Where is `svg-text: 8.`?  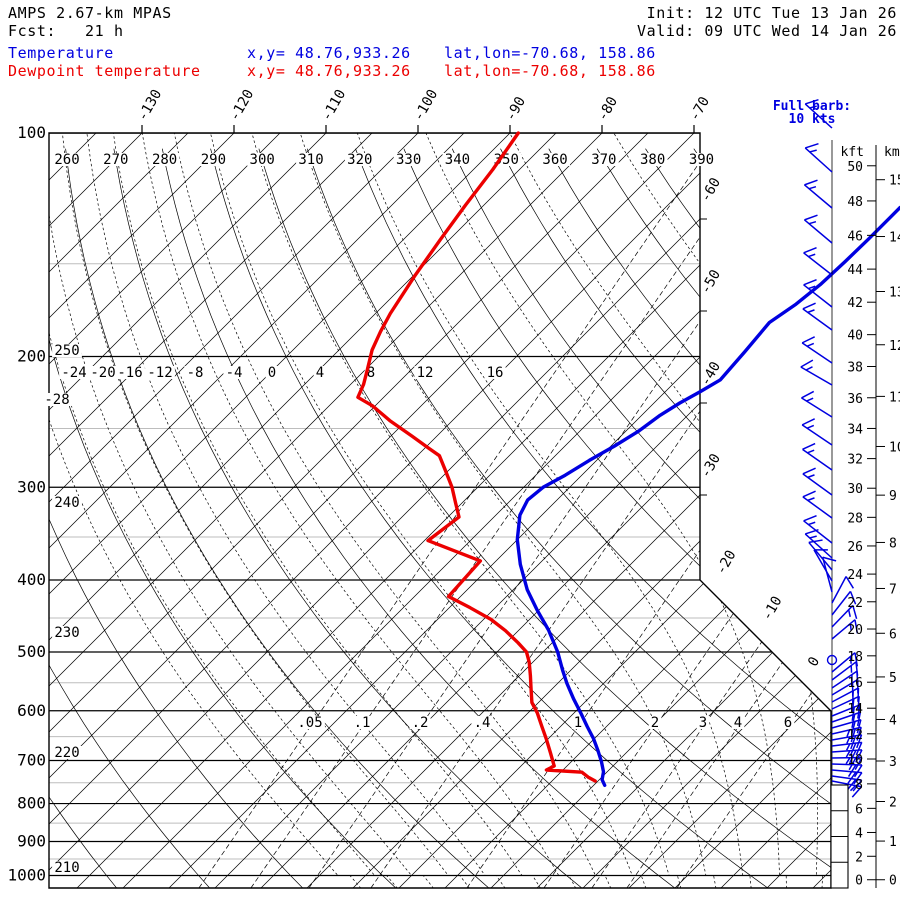 svg-text: 8. is located at coordinates (894, 543).